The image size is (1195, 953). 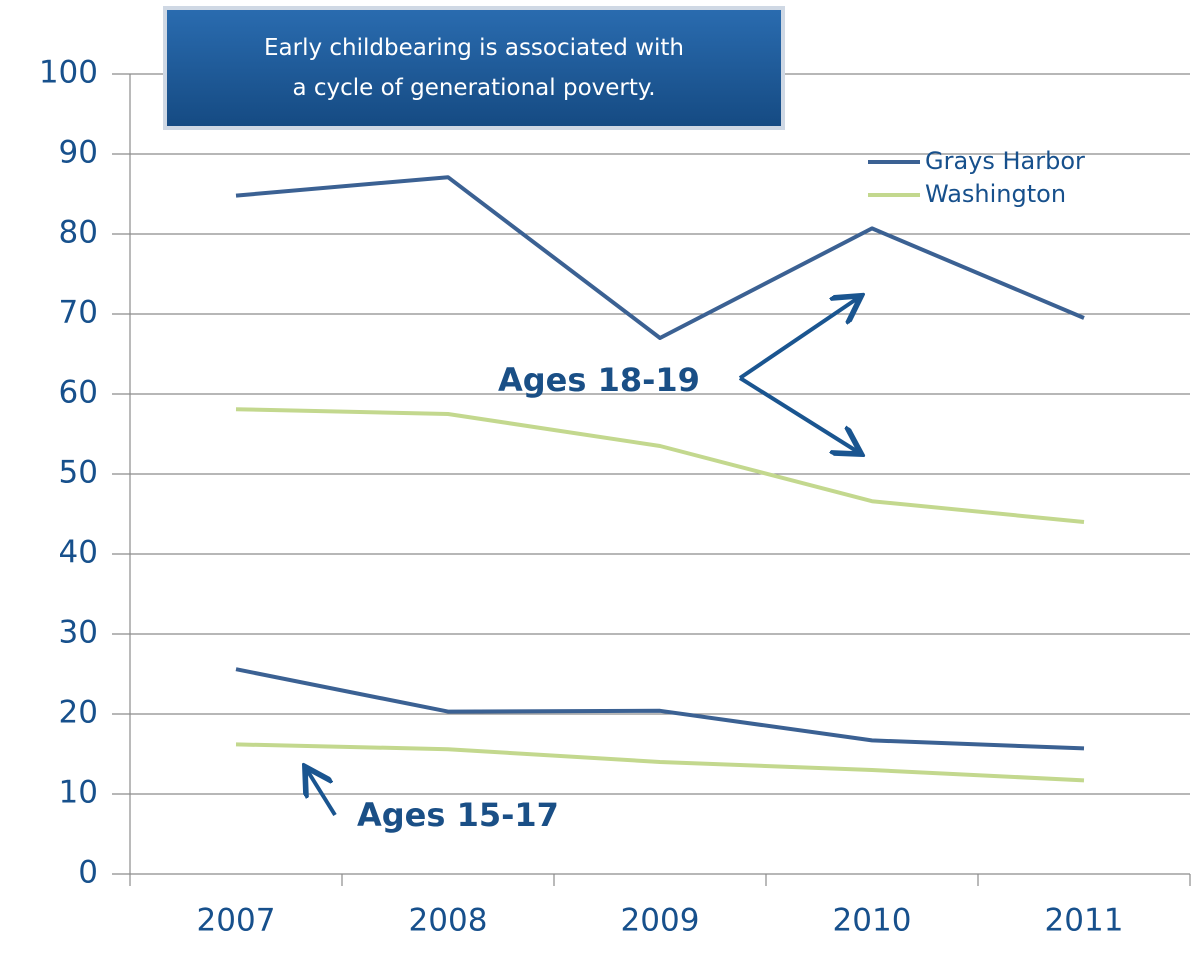 I want to click on y-tick-label: 80, so click(x=78, y=233).